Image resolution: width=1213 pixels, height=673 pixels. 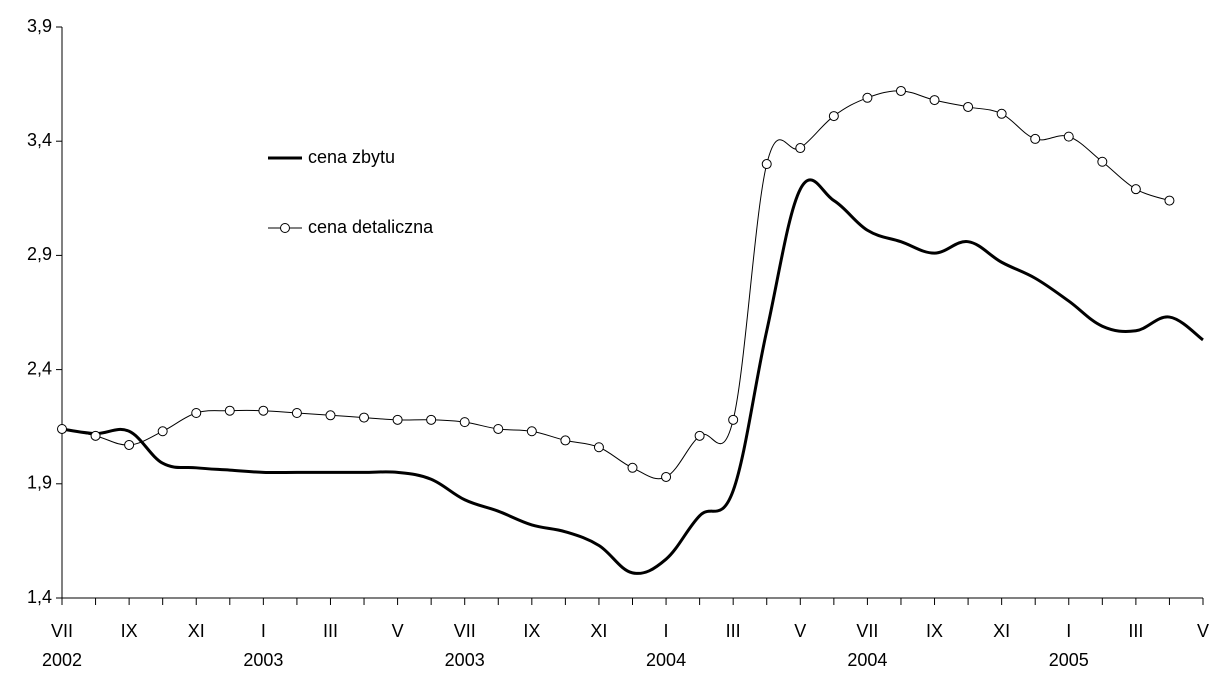 What do you see at coordinates (62, 660) in the screenshot?
I see `x-year-label: 2002` at bounding box center [62, 660].